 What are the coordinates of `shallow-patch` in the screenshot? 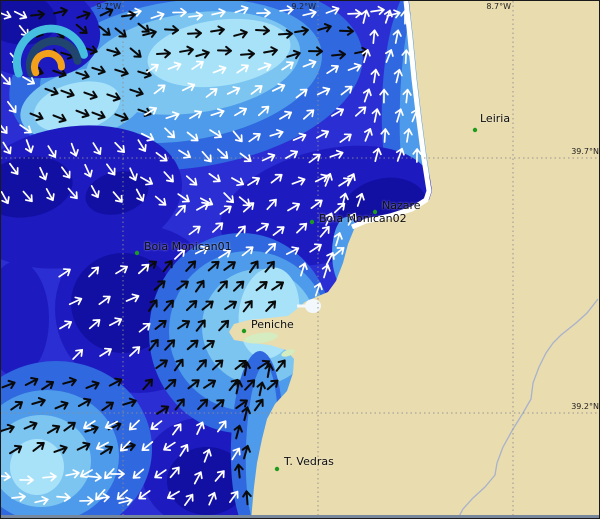 It's located at (288, 353).